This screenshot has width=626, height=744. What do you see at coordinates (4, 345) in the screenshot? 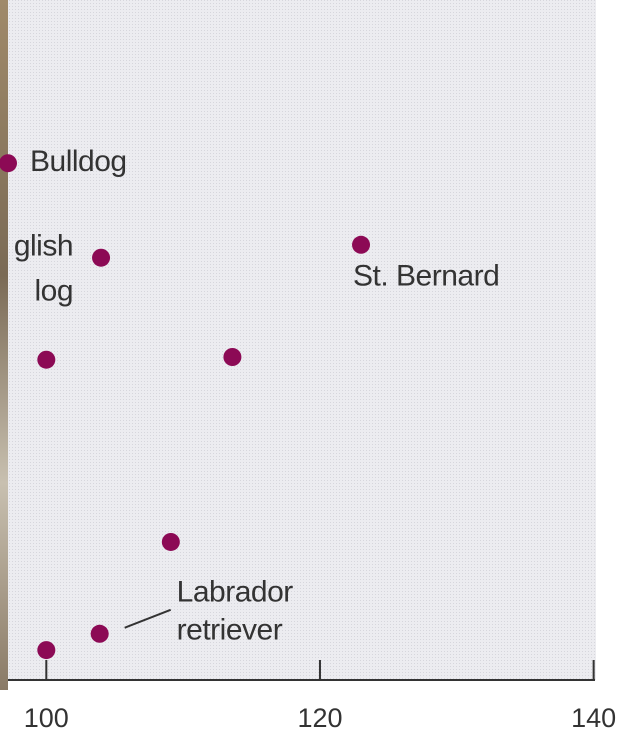
I see `photo-strip` at bounding box center [4, 345].